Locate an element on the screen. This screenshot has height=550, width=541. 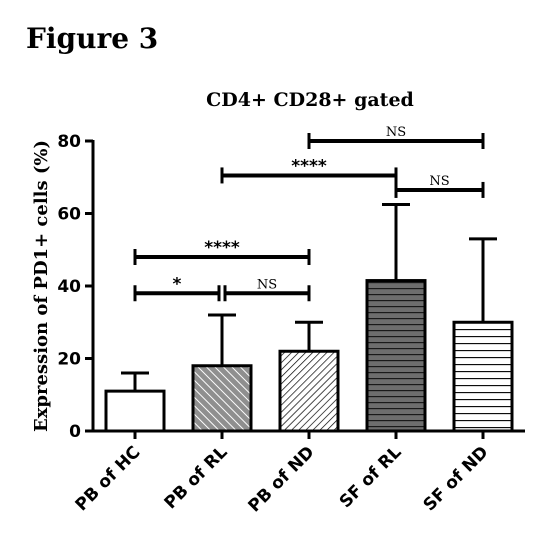
significance-bracket: * is located at coordinates (177, 288).